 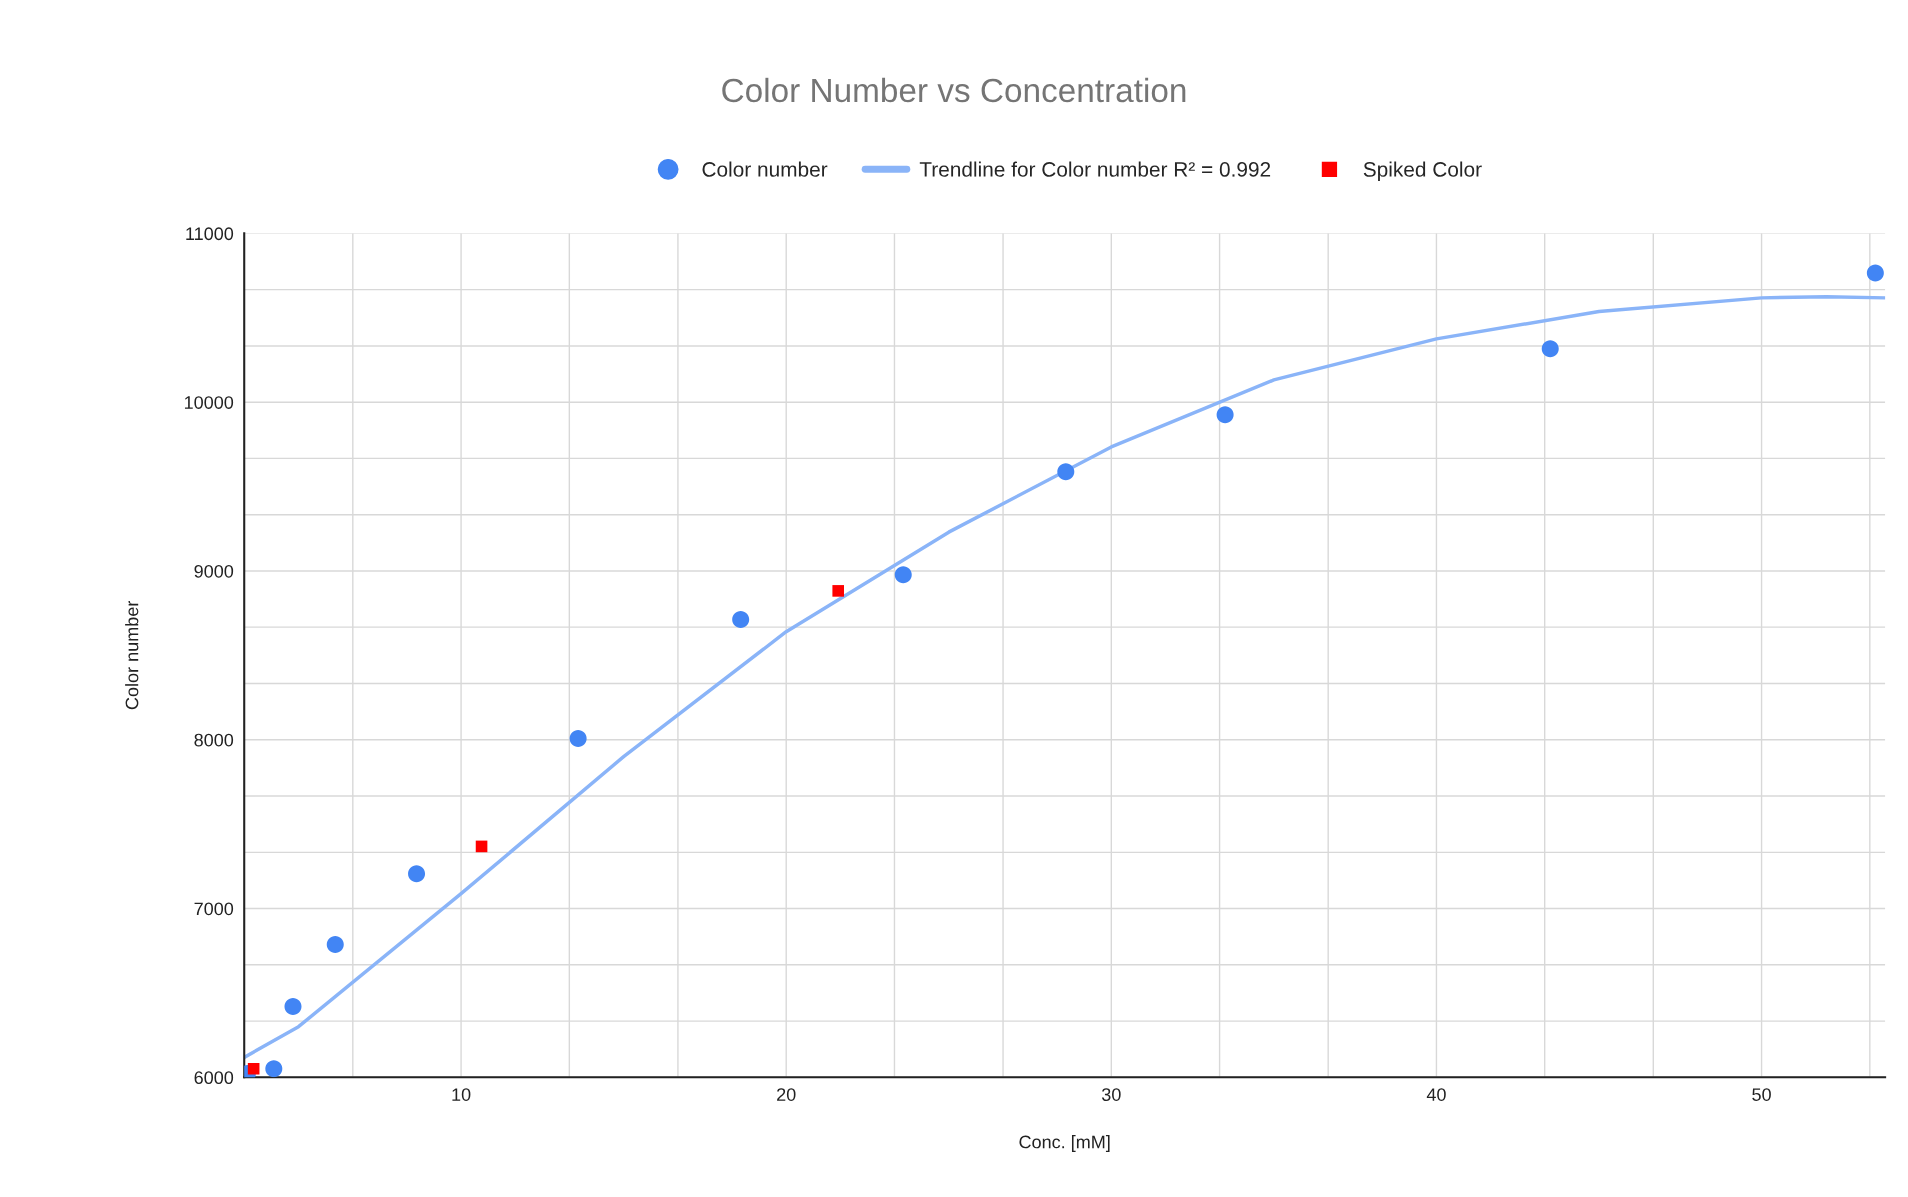 What do you see at coordinates (954, 90) in the screenshot?
I see `chart-title: Color Number vs Concentration` at bounding box center [954, 90].